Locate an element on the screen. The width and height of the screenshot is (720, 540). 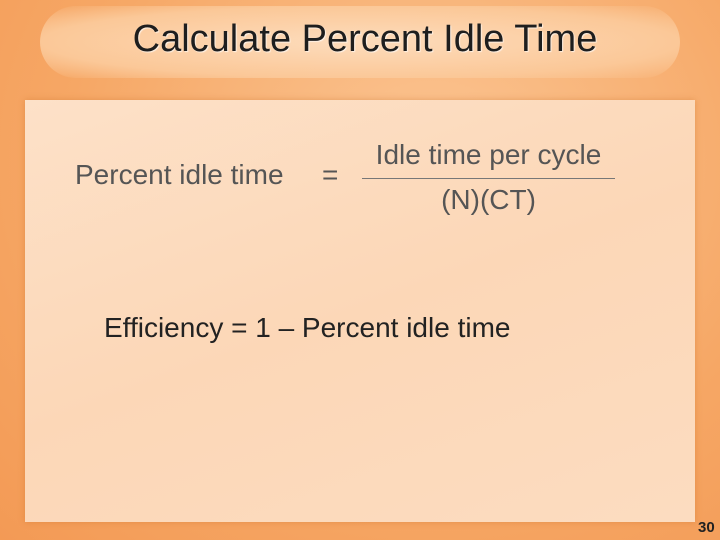
efficiency-formula: Efficiency = 1 – Percent idle time is located at coordinates (307, 327).